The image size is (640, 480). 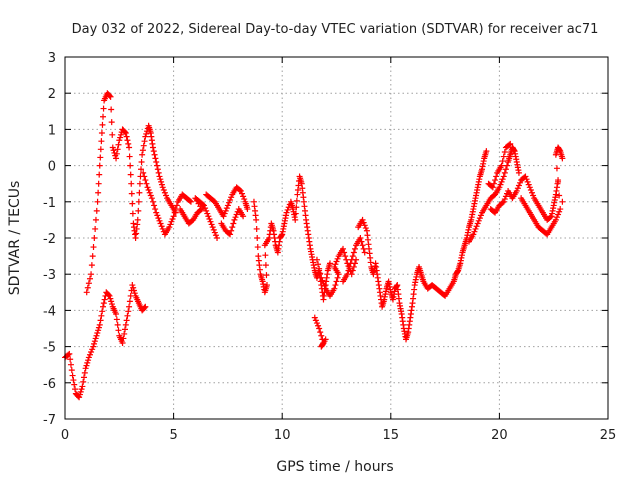 I want to click on x-tick-label: 25, so click(x=608, y=435).